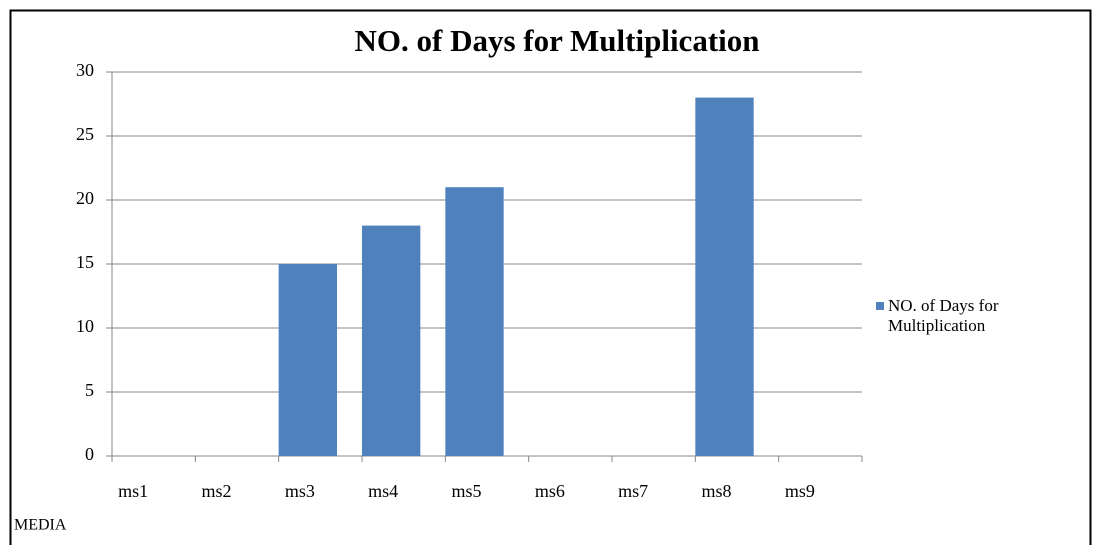 The height and width of the screenshot is (545, 1102). What do you see at coordinates (800, 491) in the screenshot?
I see `x-tick-label: ms9` at bounding box center [800, 491].